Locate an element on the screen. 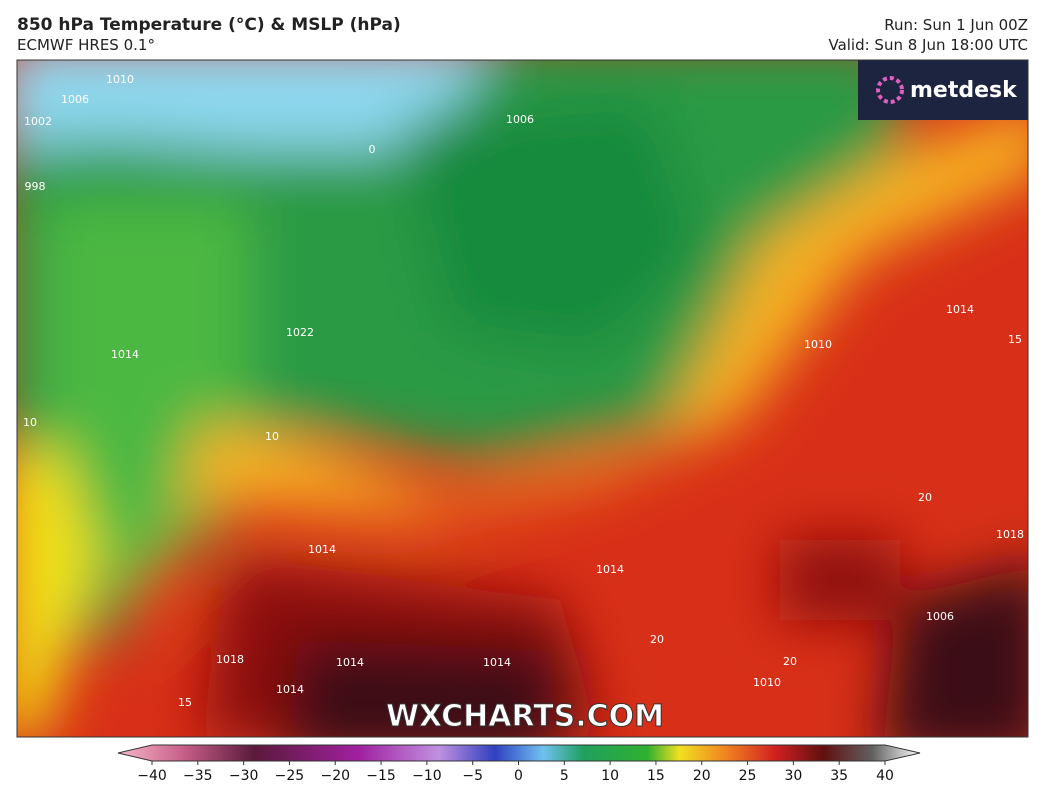 Image resolution: width=1045 pixels, height=800 pixels. colorbar-tick-label: −20 is located at coordinates (335, 776).